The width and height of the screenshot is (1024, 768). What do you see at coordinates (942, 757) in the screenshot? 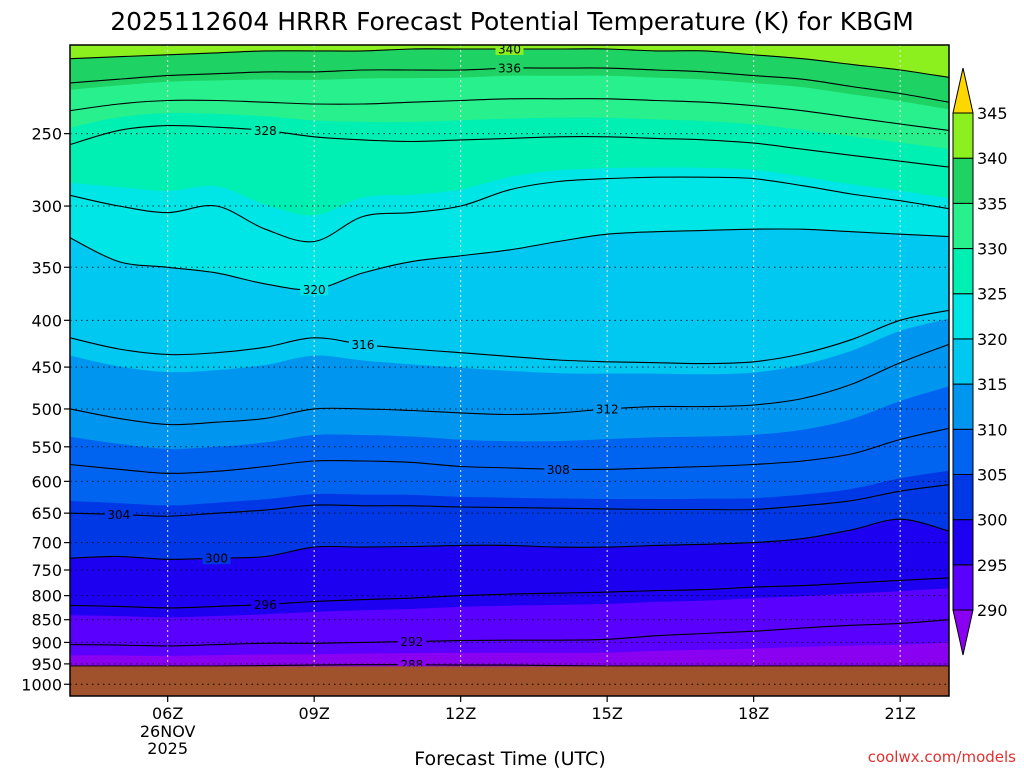
I see `credit-text: coolwx.com/models` at bounding box center [942, 757].